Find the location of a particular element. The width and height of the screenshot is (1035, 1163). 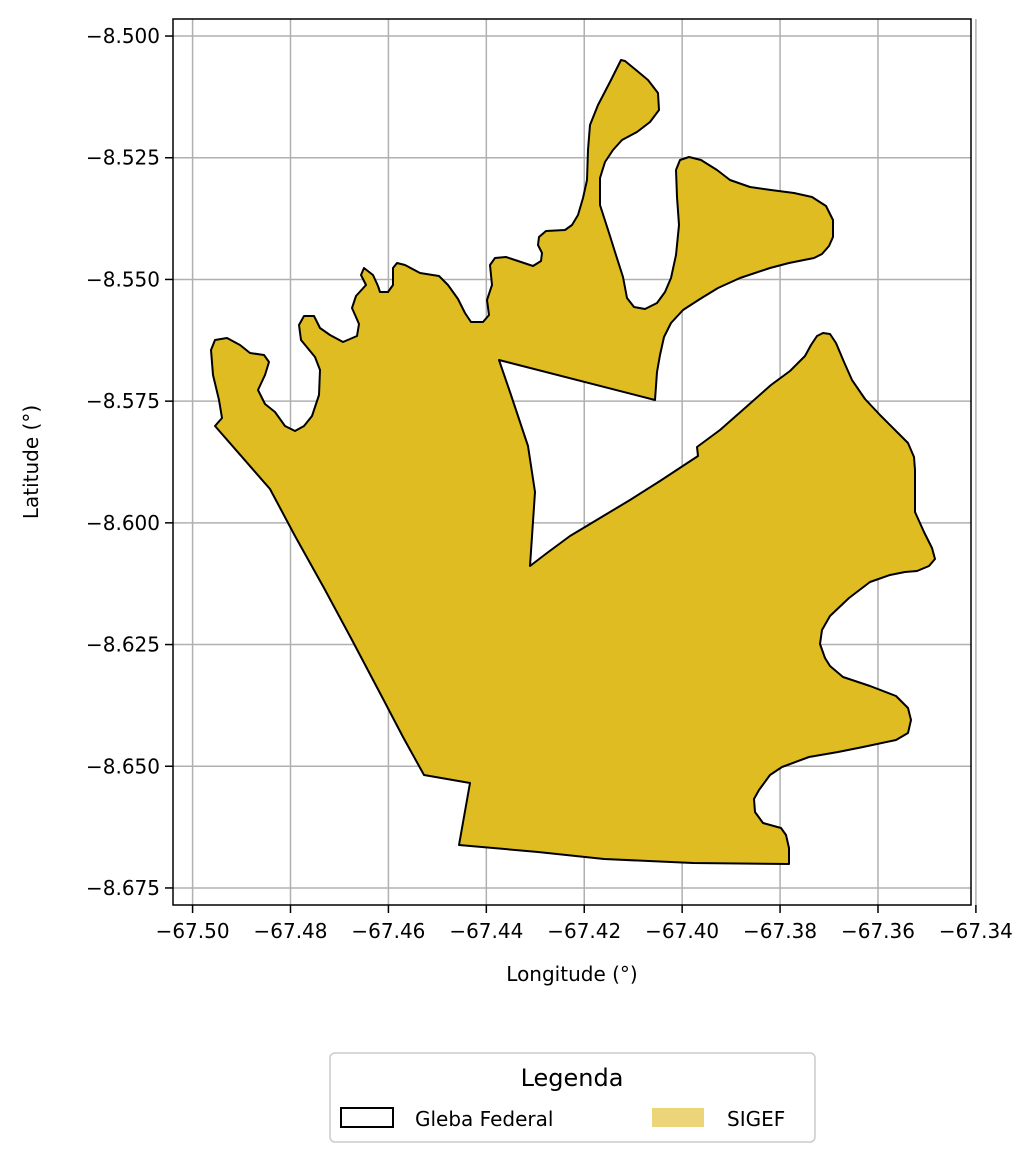

y-tick-label: −8.575 is located at coordinates (123, 401).